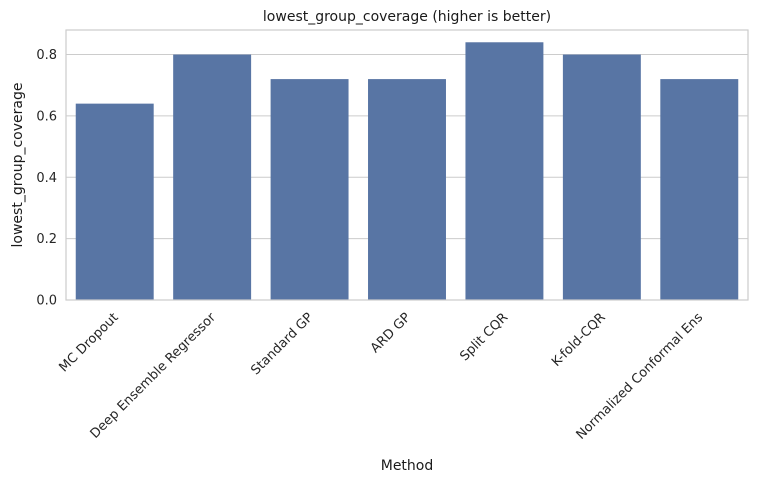 The image size is (779, 484). Describe the element at coordinates (601, 177) in the screenshot. I see `bar-k-fold-cqr` at that location.